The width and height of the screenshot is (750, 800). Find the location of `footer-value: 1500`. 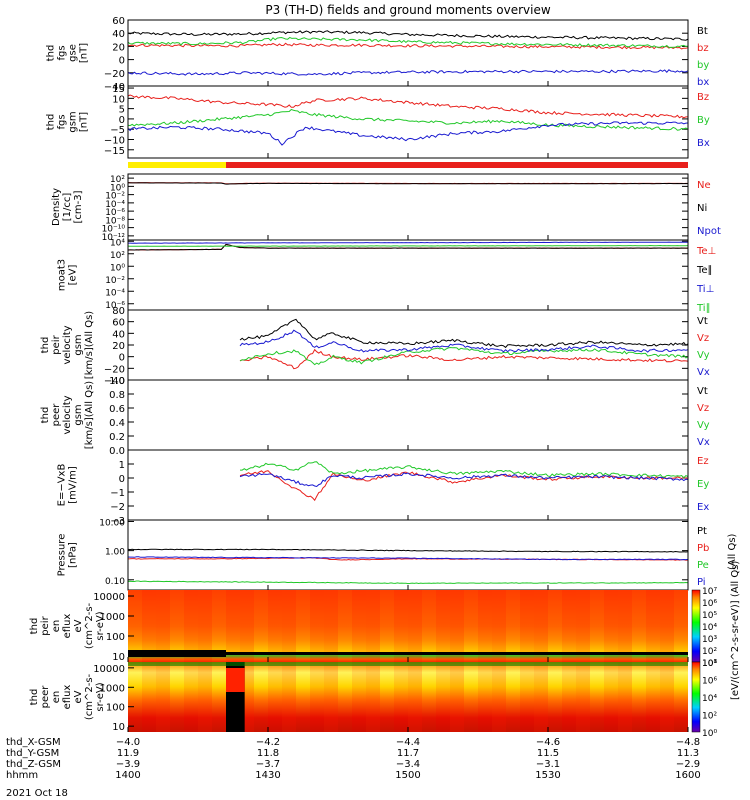

footer-value: 1500 is located at coordinates (407, 775).